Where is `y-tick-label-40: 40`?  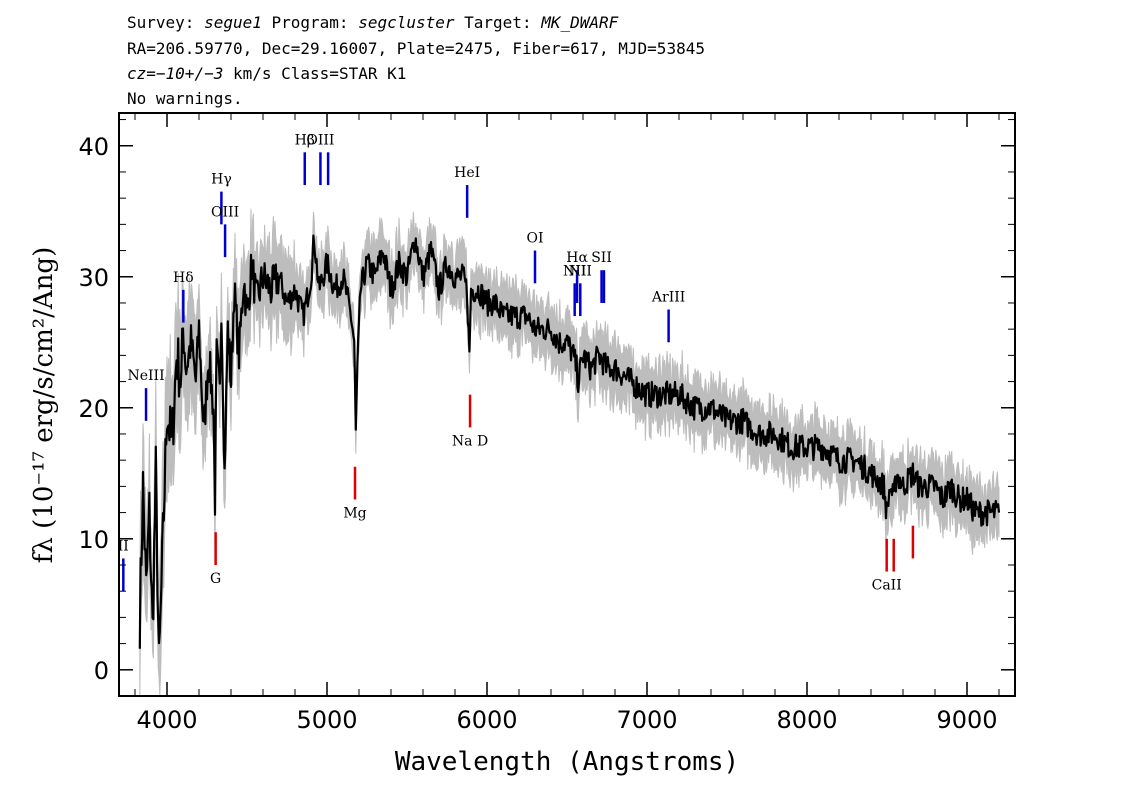 y-tick-label-40: 40 is located at coordinates (93, 147).